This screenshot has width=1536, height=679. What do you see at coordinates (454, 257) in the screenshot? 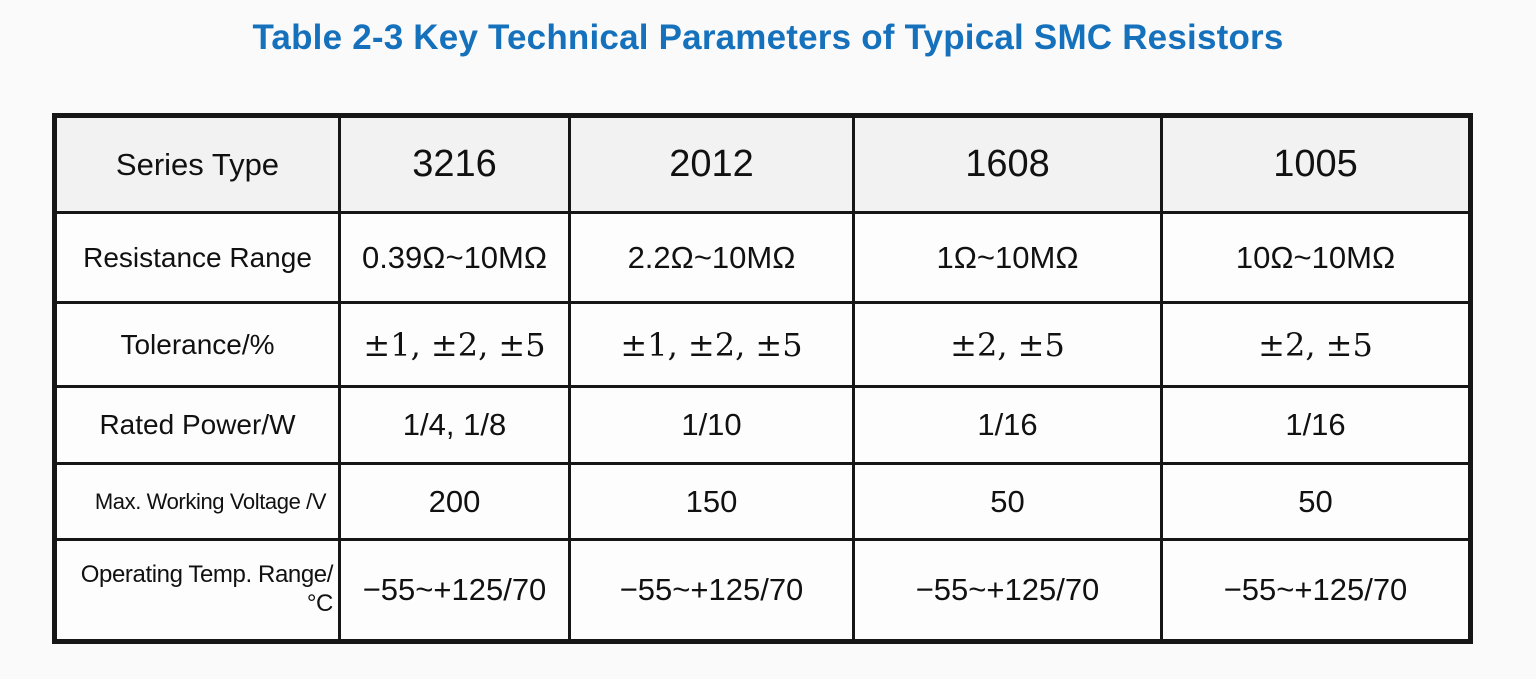
I see `cell-resistance-3216: 0.39Ω~10MΩ` at bounding box center [454, 257].